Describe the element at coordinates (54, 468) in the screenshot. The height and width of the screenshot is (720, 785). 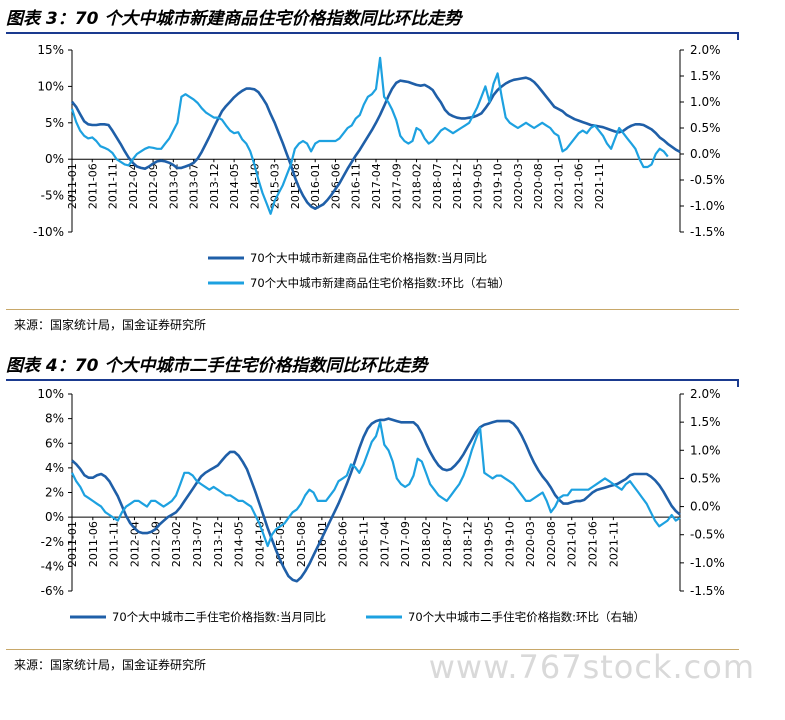
I see `left-axis-tick-label: 4%` at that location.